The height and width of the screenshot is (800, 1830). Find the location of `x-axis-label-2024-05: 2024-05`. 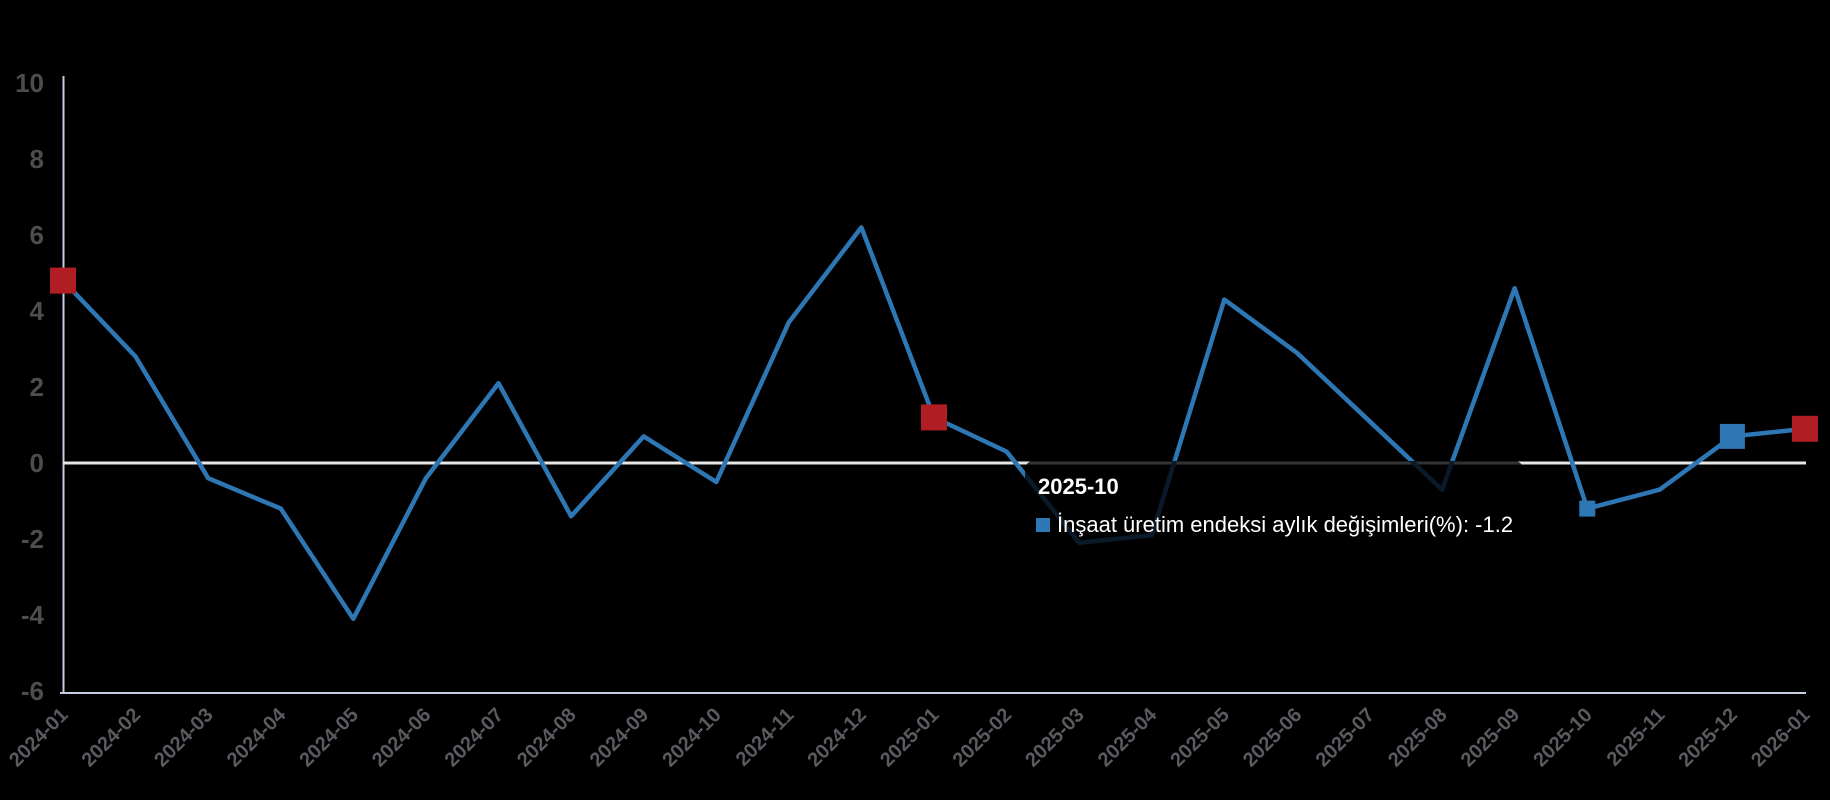

x-axis-label-2024-05: 2024-05 is located at coordinates (328, 737).